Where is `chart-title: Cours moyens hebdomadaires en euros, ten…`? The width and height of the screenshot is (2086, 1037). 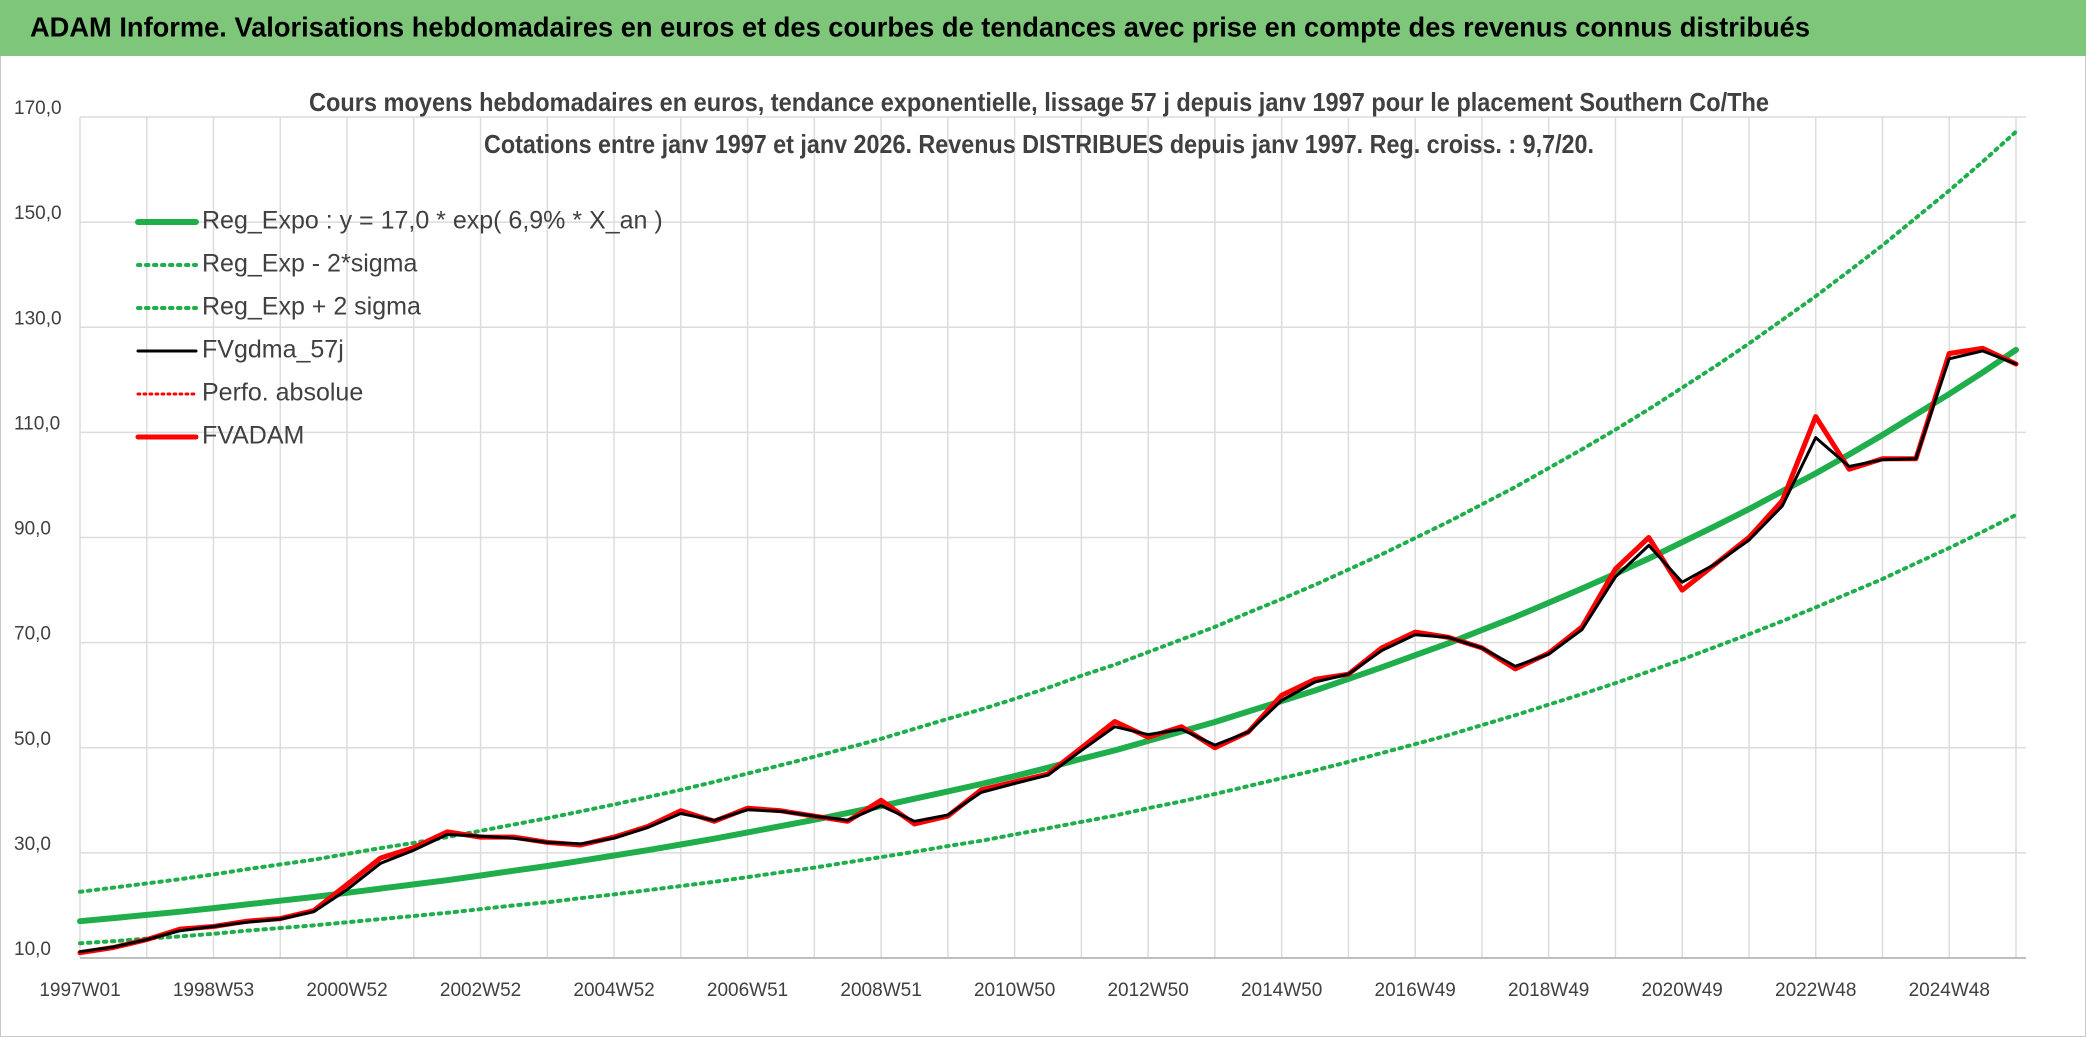 chart-title: Cours moyens hebdomadaires en euros, ten… is located at coordinates (1039, 102).